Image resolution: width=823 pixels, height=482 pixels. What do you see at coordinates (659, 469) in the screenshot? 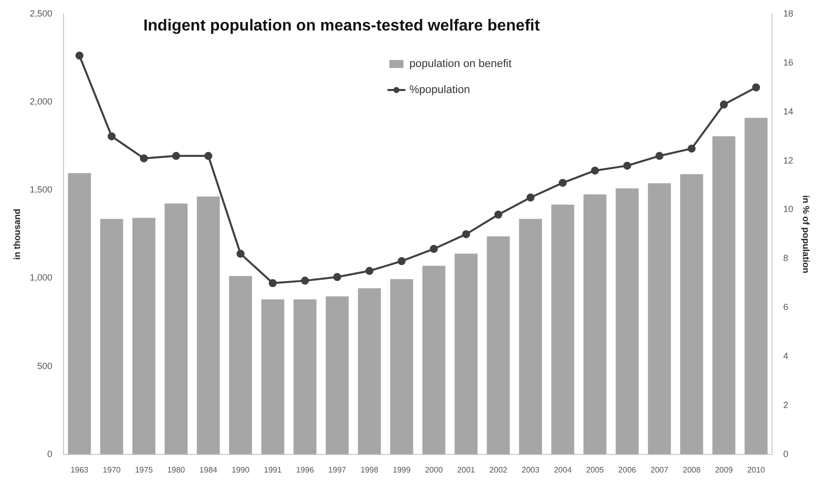
I see `x-tick-label: 2007` at bounding box center [659, 469].